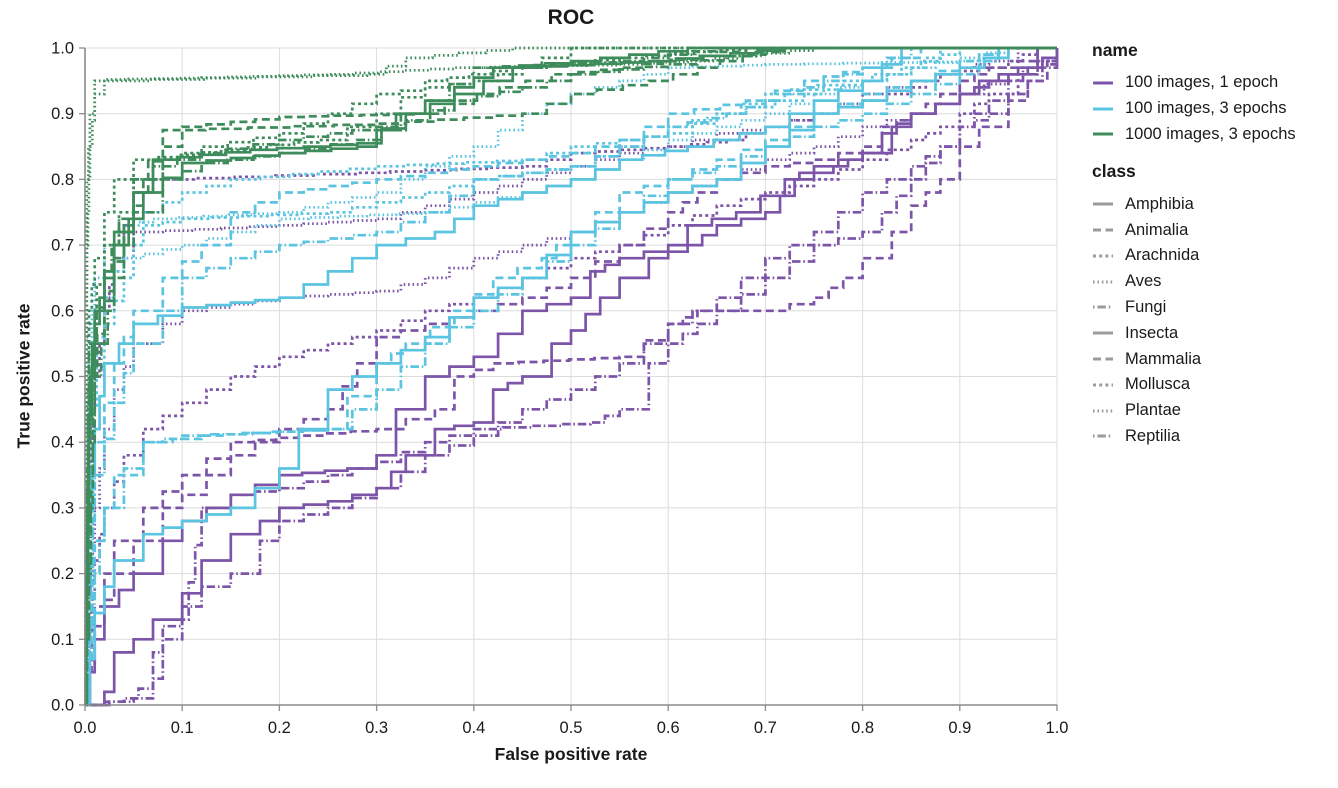  Describe the element at coordinates (1194, 308) in the screenshot. I see `legend-class-item: Fungi` at that location.